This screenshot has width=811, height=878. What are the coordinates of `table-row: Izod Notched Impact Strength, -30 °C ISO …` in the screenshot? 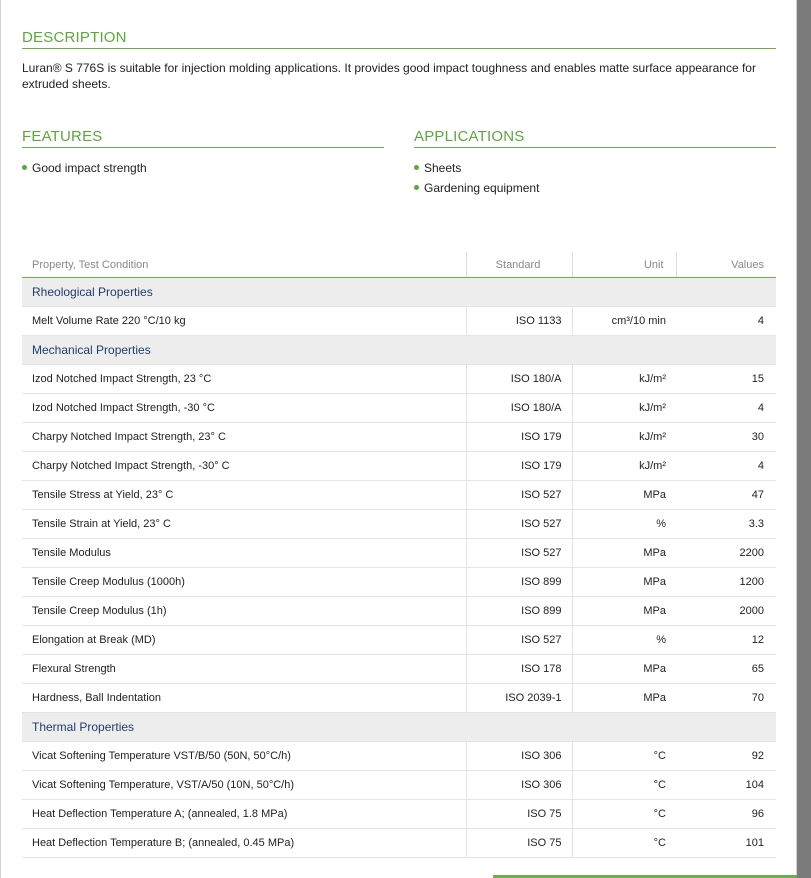 It's located at (399, 408).